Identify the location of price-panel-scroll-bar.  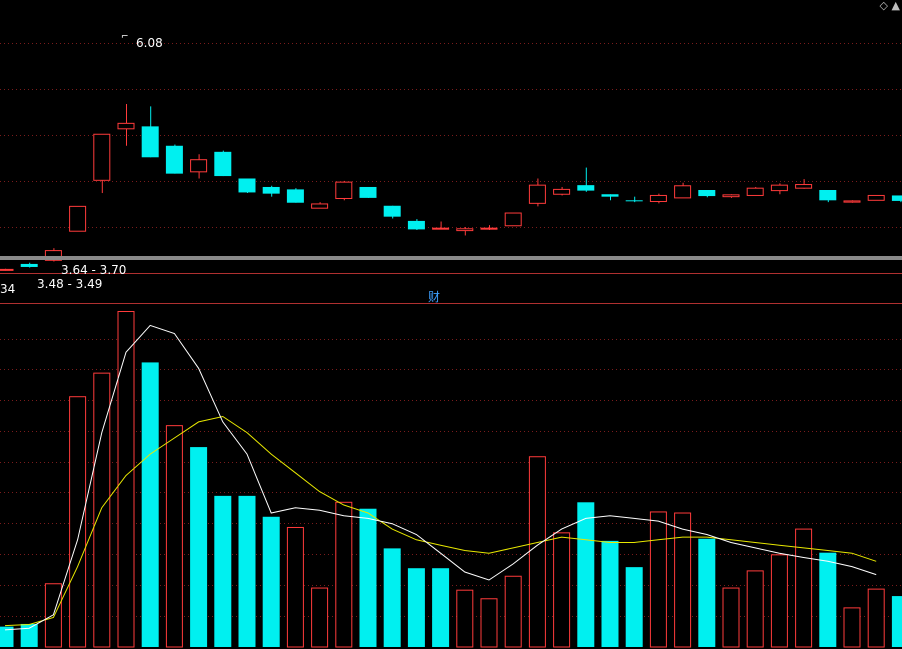
(451, 258).